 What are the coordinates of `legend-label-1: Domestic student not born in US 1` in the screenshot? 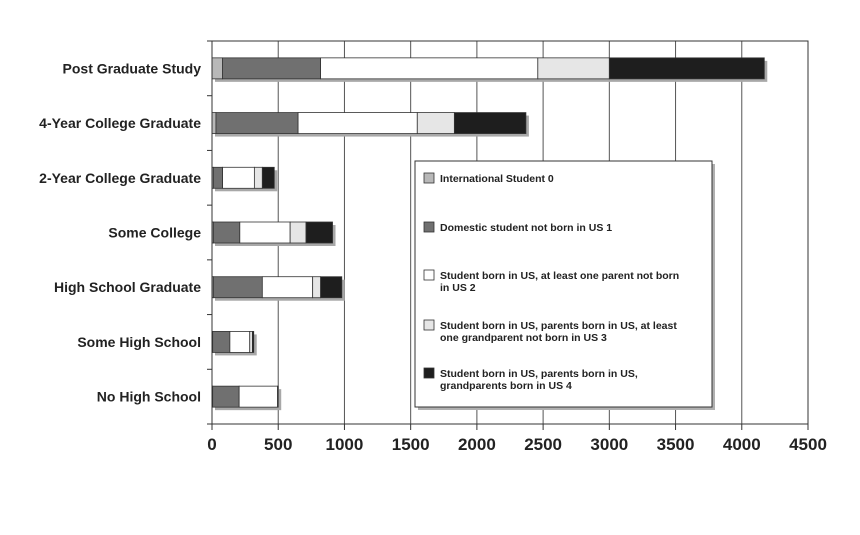 It's located at (526, 228).